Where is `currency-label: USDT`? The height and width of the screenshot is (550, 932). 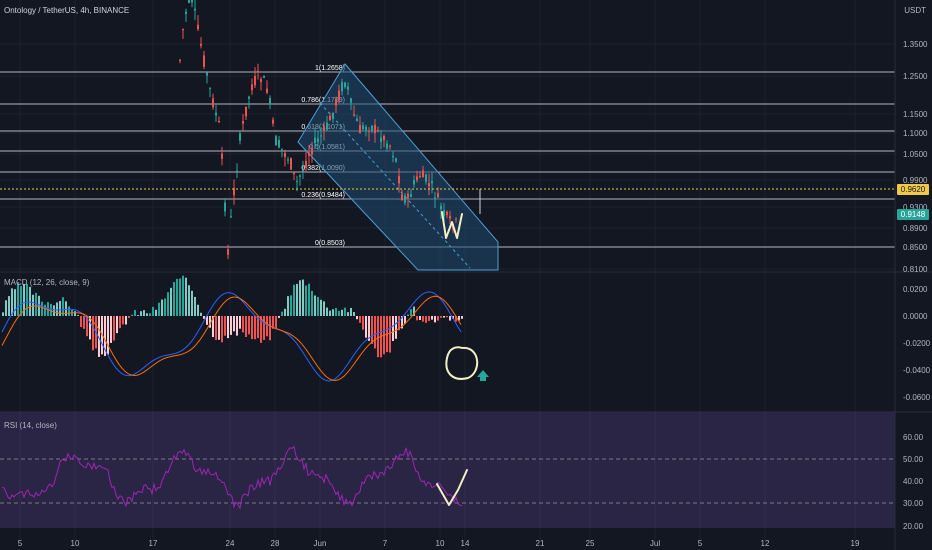 currency-label: USDT is located at coordinates (915, 10).